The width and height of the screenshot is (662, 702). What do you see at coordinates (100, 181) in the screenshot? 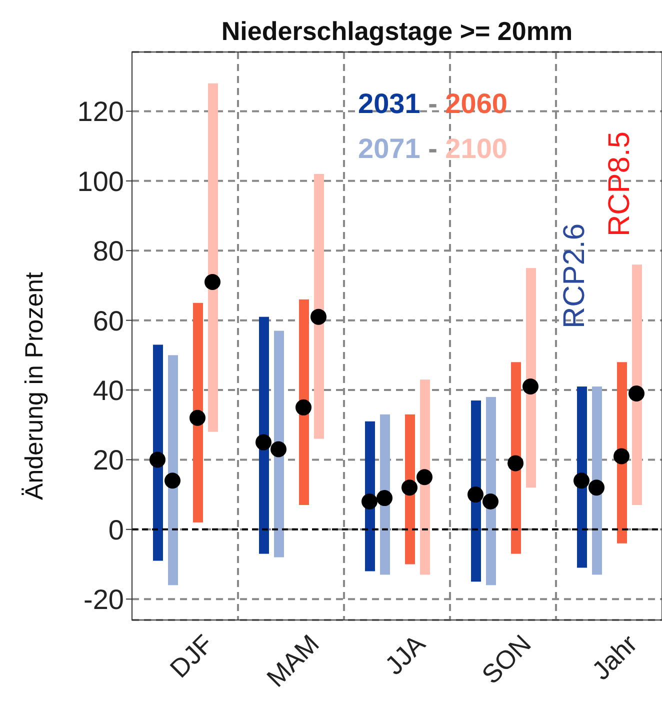
I see `y-tick-label: 100` at bounding box center [100, 181].